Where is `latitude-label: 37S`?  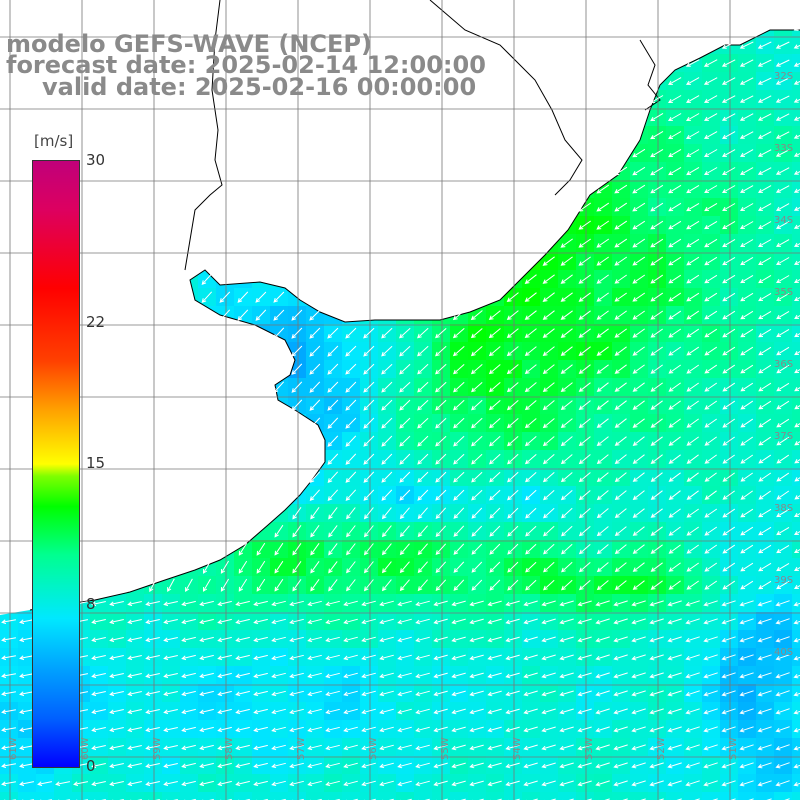 latitude-label: 37S is located at coordinates (783, 436).